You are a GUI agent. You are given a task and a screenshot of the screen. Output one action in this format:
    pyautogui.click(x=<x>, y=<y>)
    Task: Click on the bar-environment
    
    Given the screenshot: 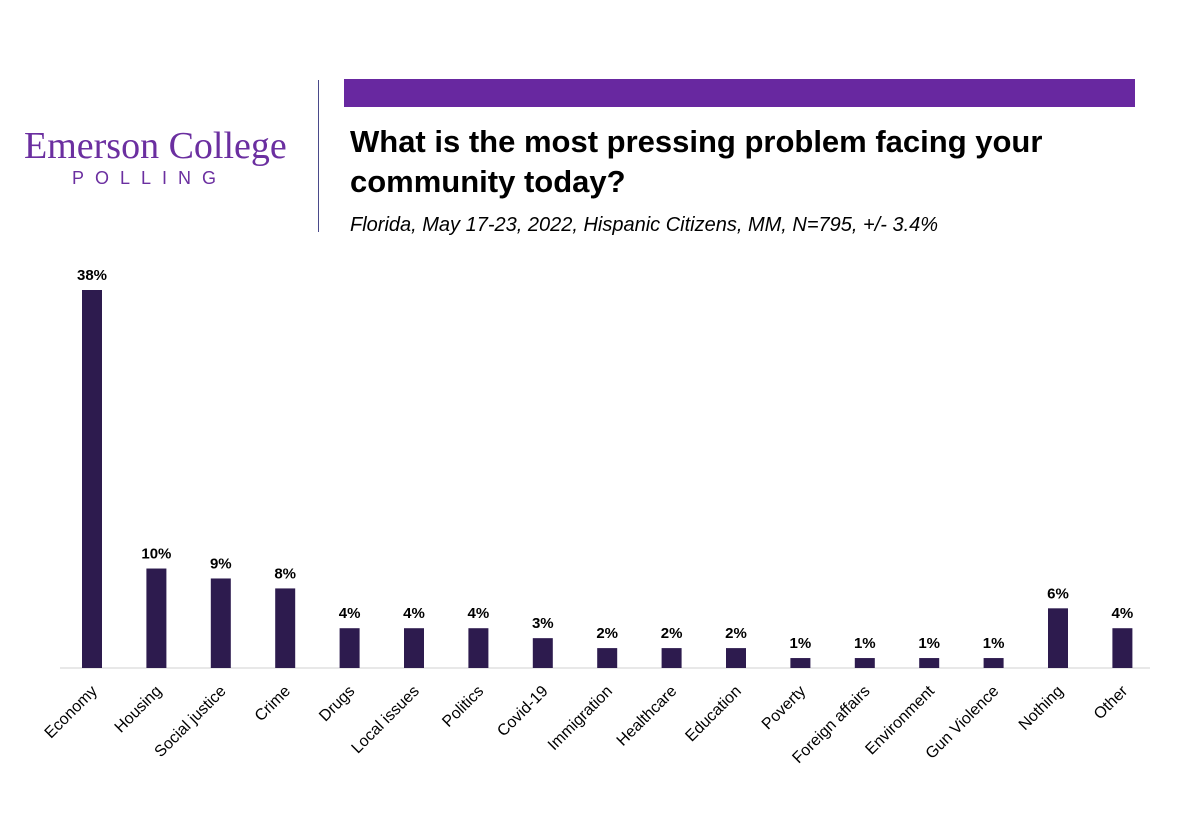 What is the action you would take?
    pyautogui.click(x=929, y=663)
    